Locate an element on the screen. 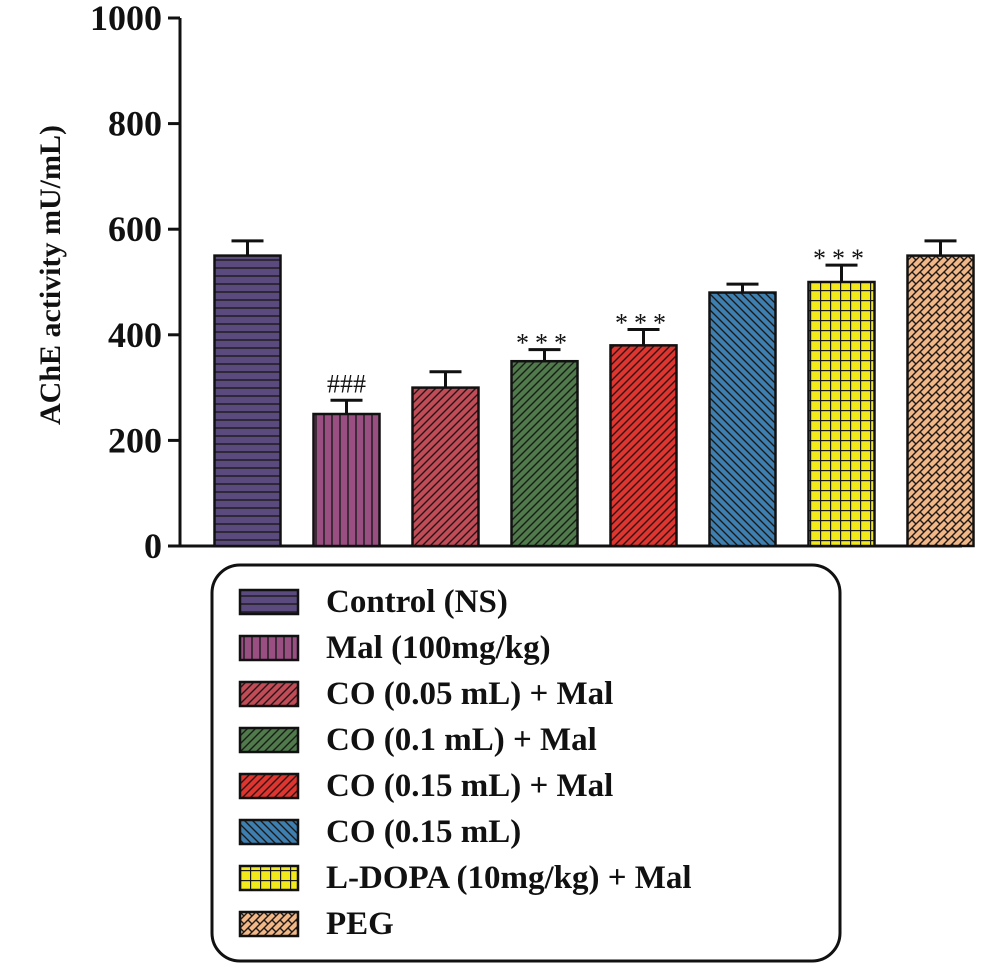 This screenshot has width=1000, height=971. y-tick-label: 0 is located at coordinates (153, 546).